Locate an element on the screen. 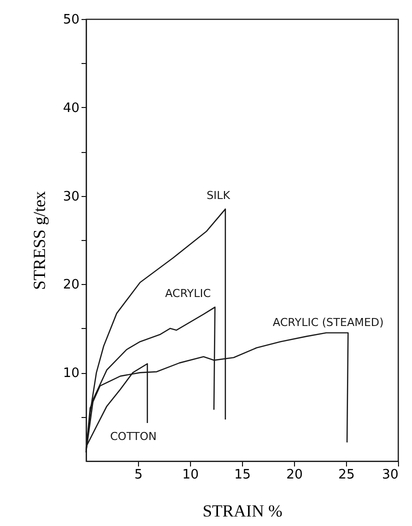 Image resolution: width=412 pixels, height=526 pixels. x-axis-title: STRAIN % is located at coordinates (242, 511).